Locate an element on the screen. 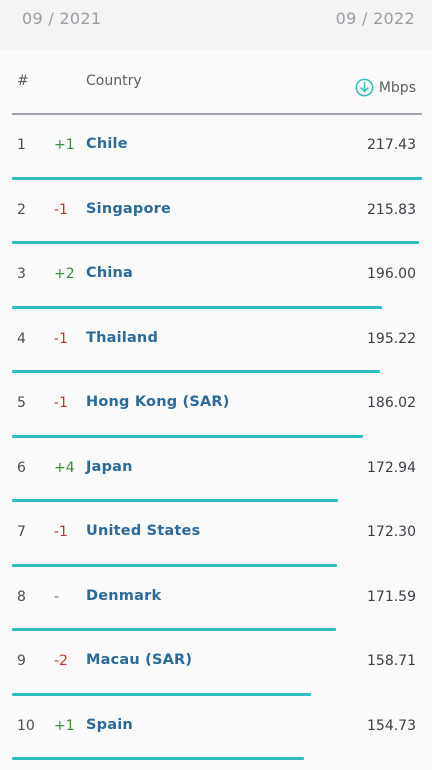  speed-value: 154.73 is located at coordinates (391, 725).